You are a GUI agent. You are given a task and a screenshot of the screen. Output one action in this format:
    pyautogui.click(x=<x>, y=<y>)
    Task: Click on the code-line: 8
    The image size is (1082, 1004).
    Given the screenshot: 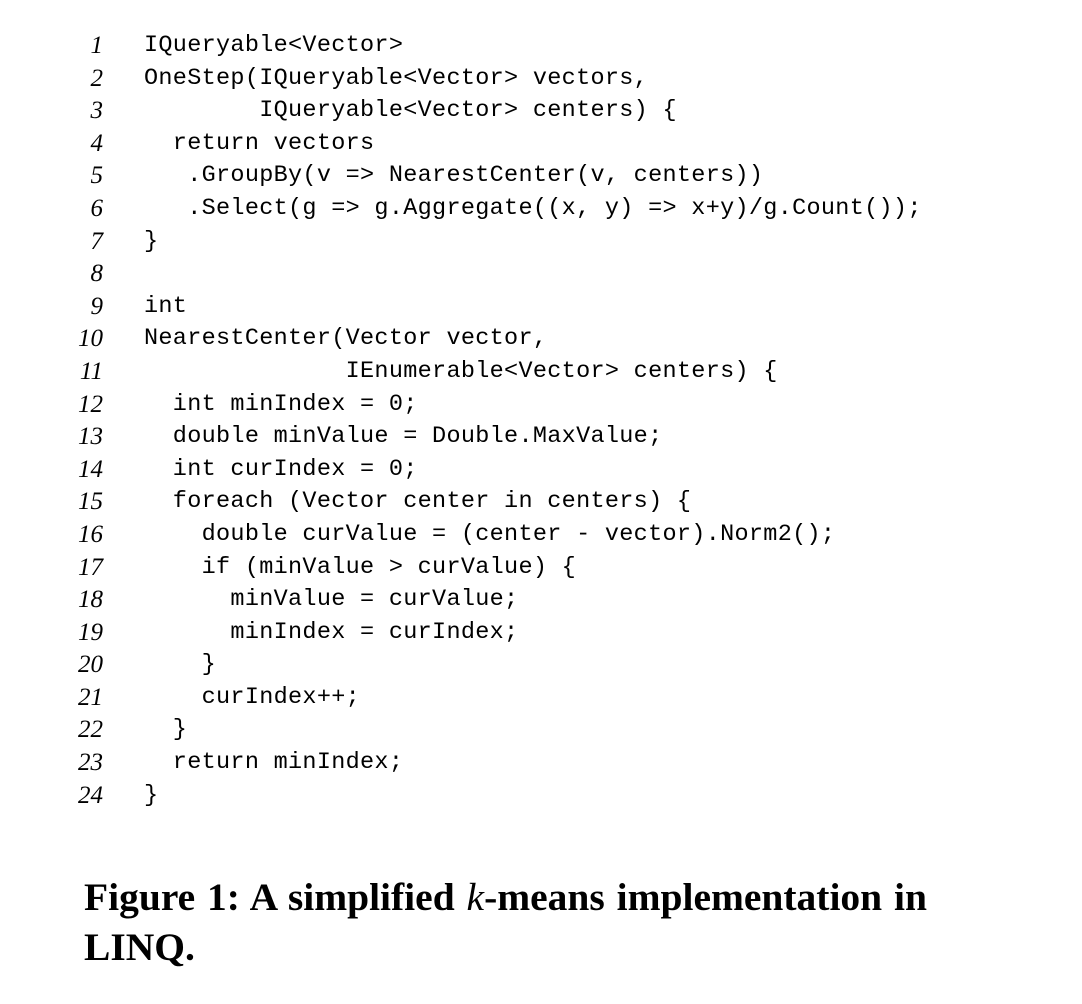 What is the action you would take?
    pyautogui.click(x=541, y=274)
    